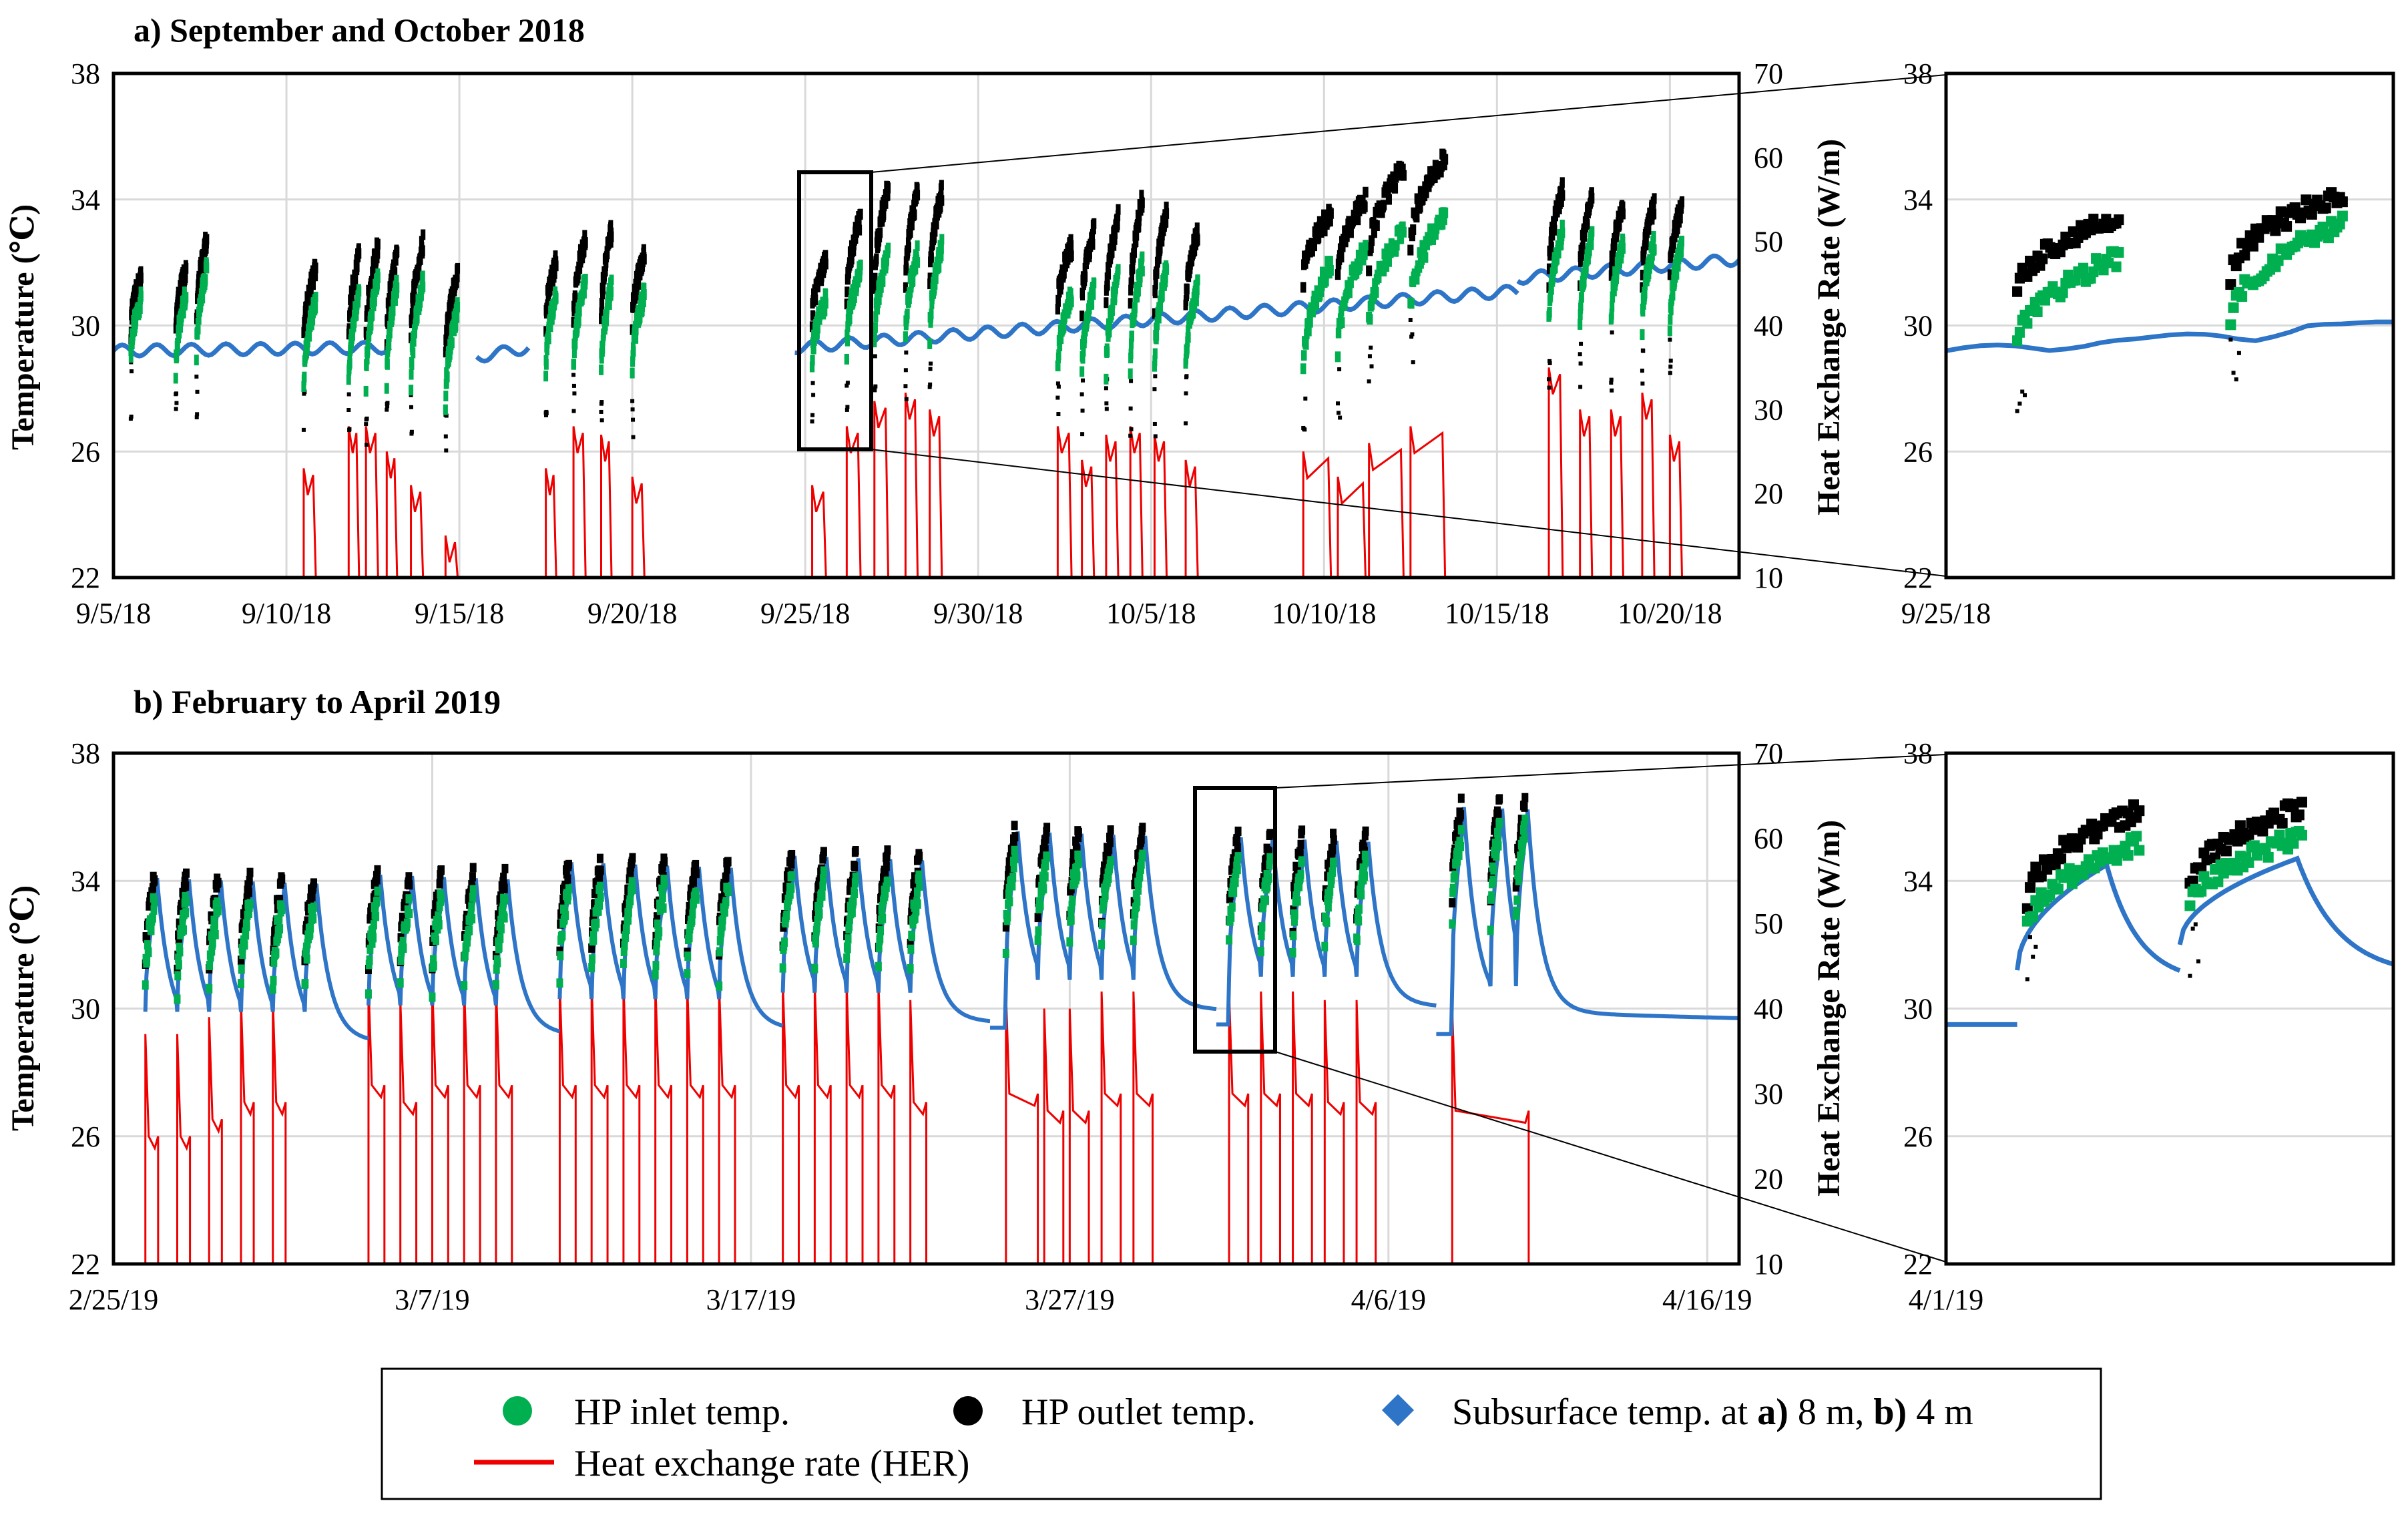  Describe the element at coordinates (1324, 614) in the screenshot. I see `a-main-xtick: 10/10/18` at that location.